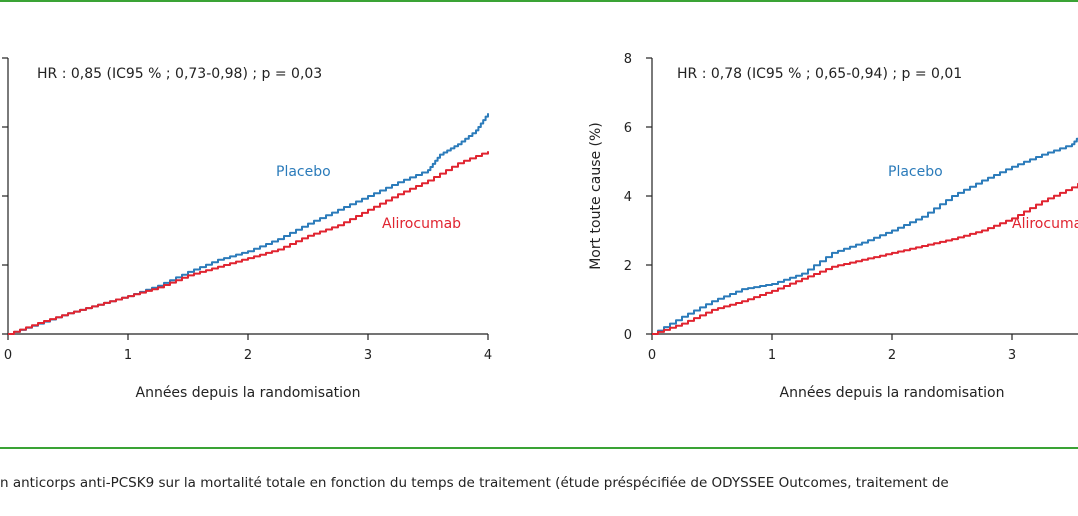 The height and width of the screenshot is (516, 1078). I want to click on chart2-y-tick-label: 6, so click(628, 128).